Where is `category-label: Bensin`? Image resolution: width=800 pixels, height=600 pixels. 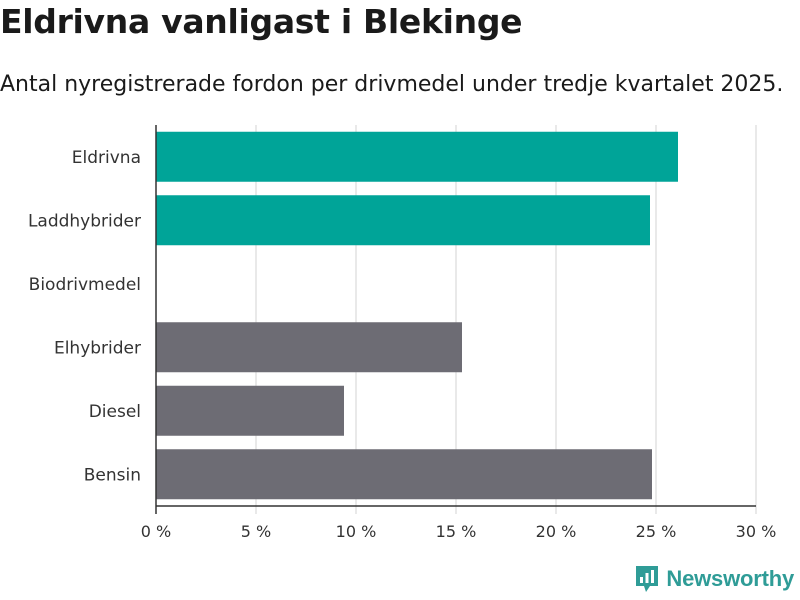 category-label: Bensin is located at coordinates (112, 475).